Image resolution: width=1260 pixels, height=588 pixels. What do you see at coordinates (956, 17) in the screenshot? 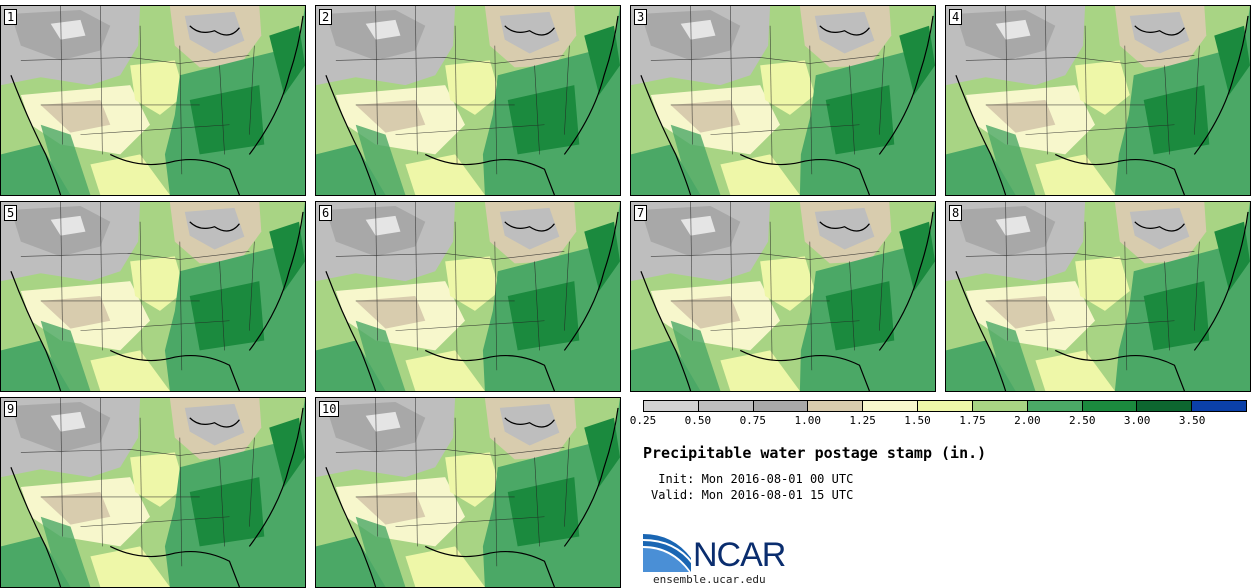
I see `panel-number: 4` at bounding box center [956, 17].